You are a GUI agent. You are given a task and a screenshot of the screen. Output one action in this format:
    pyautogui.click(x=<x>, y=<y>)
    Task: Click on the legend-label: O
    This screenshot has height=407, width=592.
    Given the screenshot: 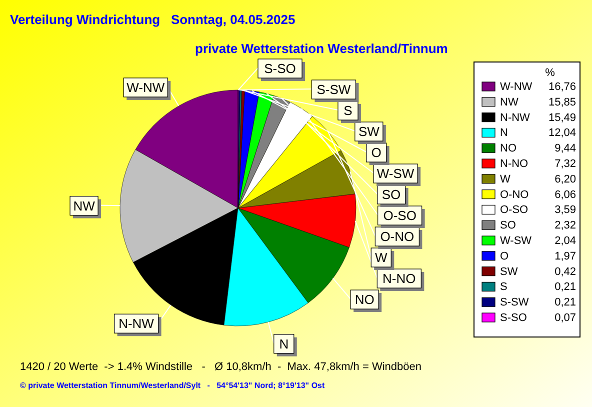 What is the action you would take?
    pyautogui.click(x=504, y=256)
    